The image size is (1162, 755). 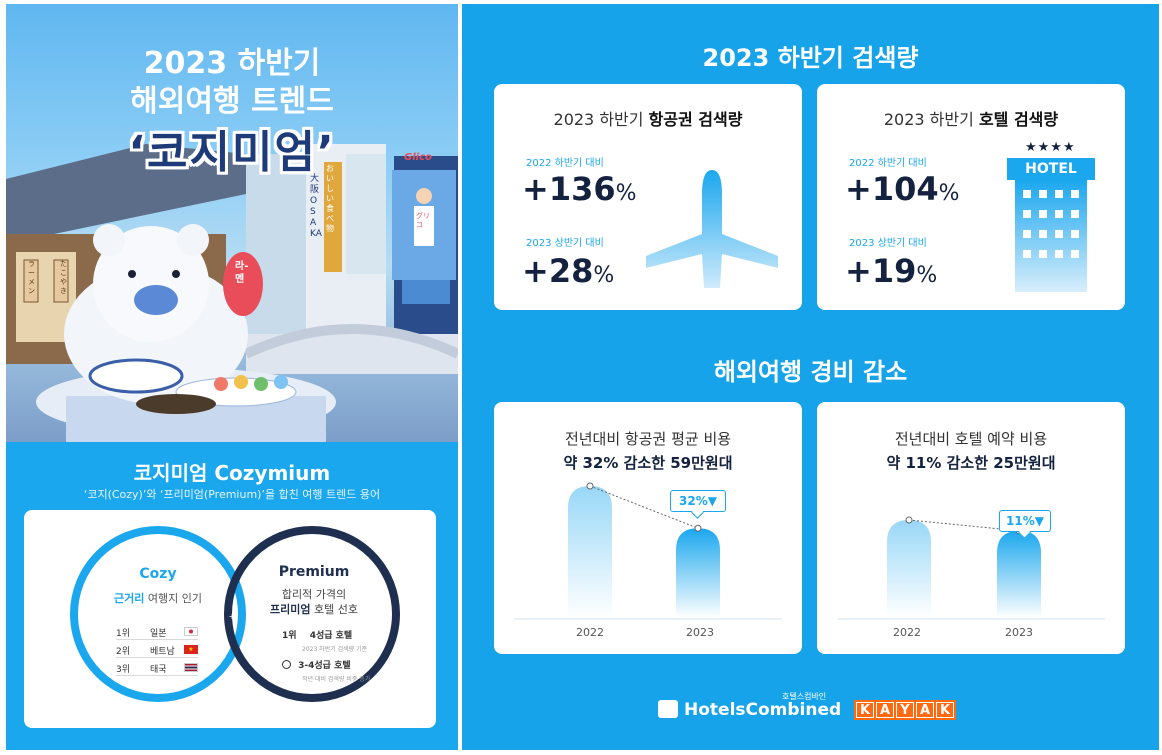 What do you see at coordinates (590, 632) in the screenshot?
I see `flight-cost-year-2022: 2022` at bounding box center [590, 632].